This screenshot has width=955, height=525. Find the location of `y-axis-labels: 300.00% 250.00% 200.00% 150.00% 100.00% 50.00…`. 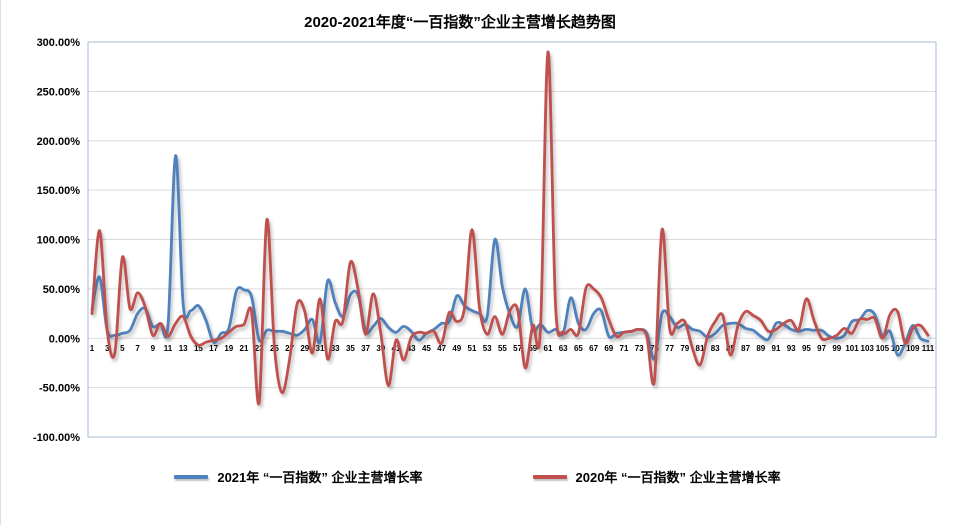

y-axis-labels: 300.00% 250.00% 200.00% 150.00% 100.00% 50.00… is located at coordinates (56, 240).